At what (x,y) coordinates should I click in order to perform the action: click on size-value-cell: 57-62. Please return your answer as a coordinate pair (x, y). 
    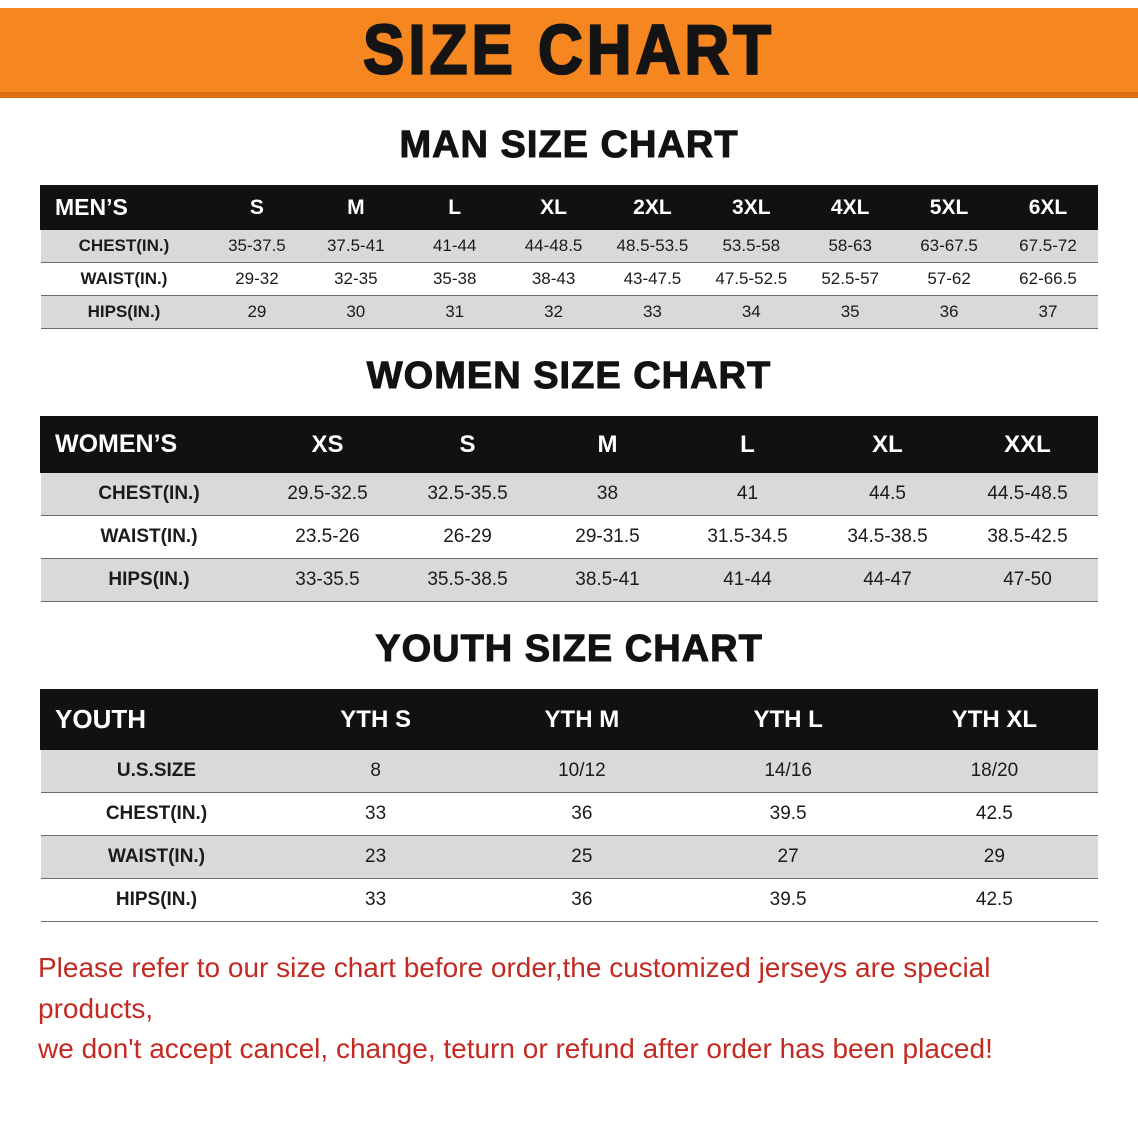
    Looking at the image, I should click on (949, 279).